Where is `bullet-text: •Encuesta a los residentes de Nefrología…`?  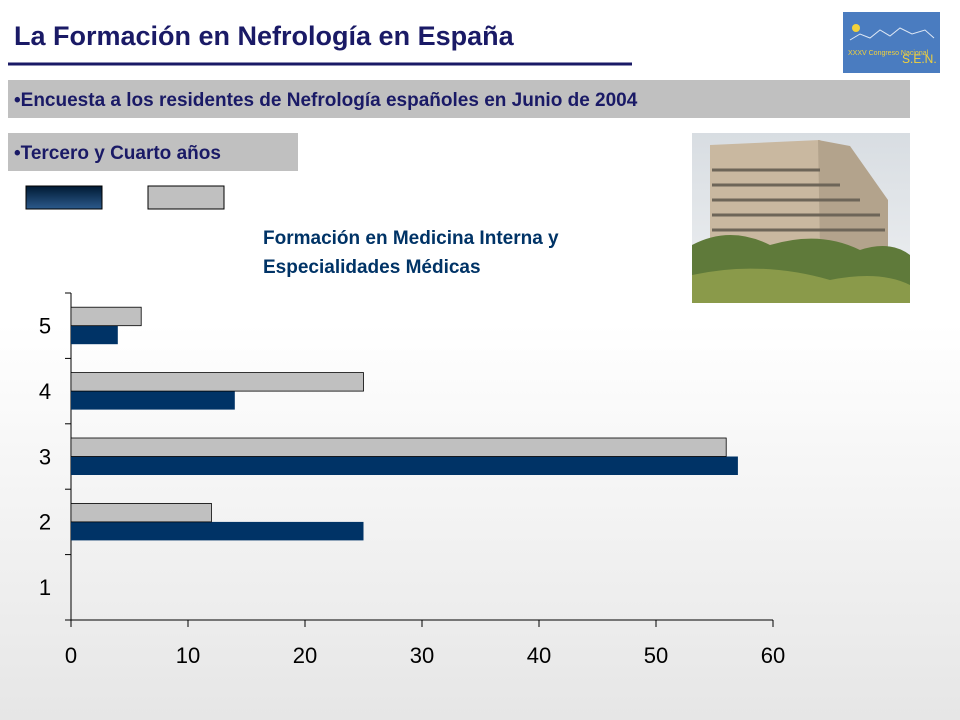
bullet-text: •Encuesta a los residentes de Nefrología… is located at coordinates (326, 100).